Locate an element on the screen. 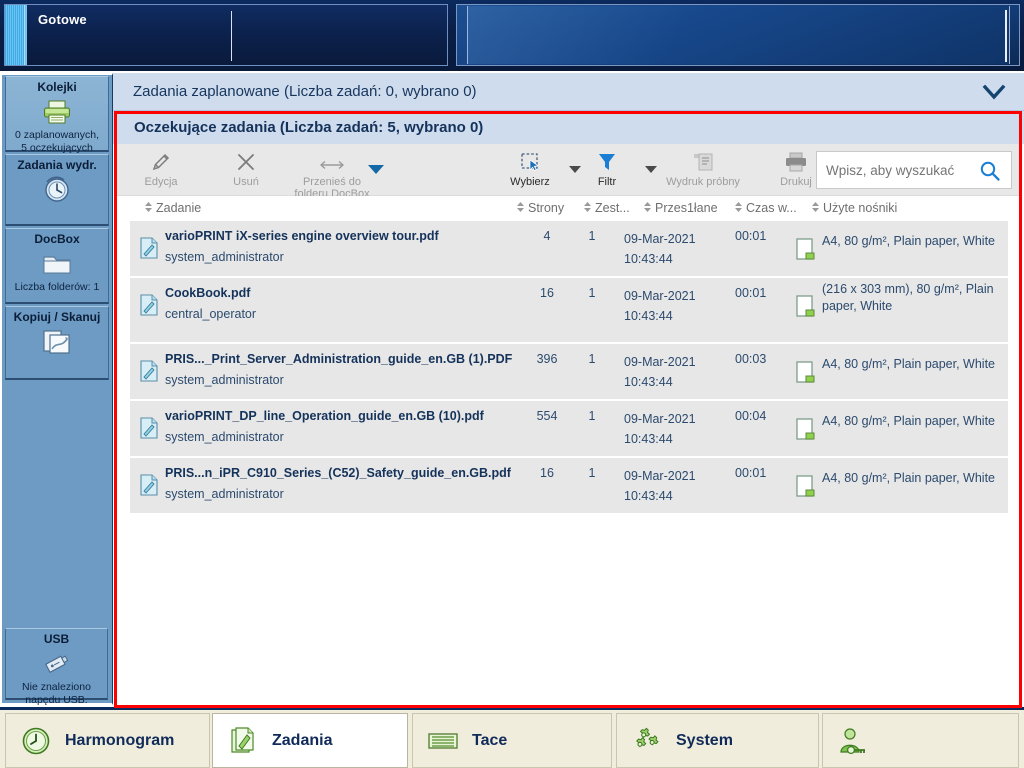  gears-icon is located at coordinates (647, 741).